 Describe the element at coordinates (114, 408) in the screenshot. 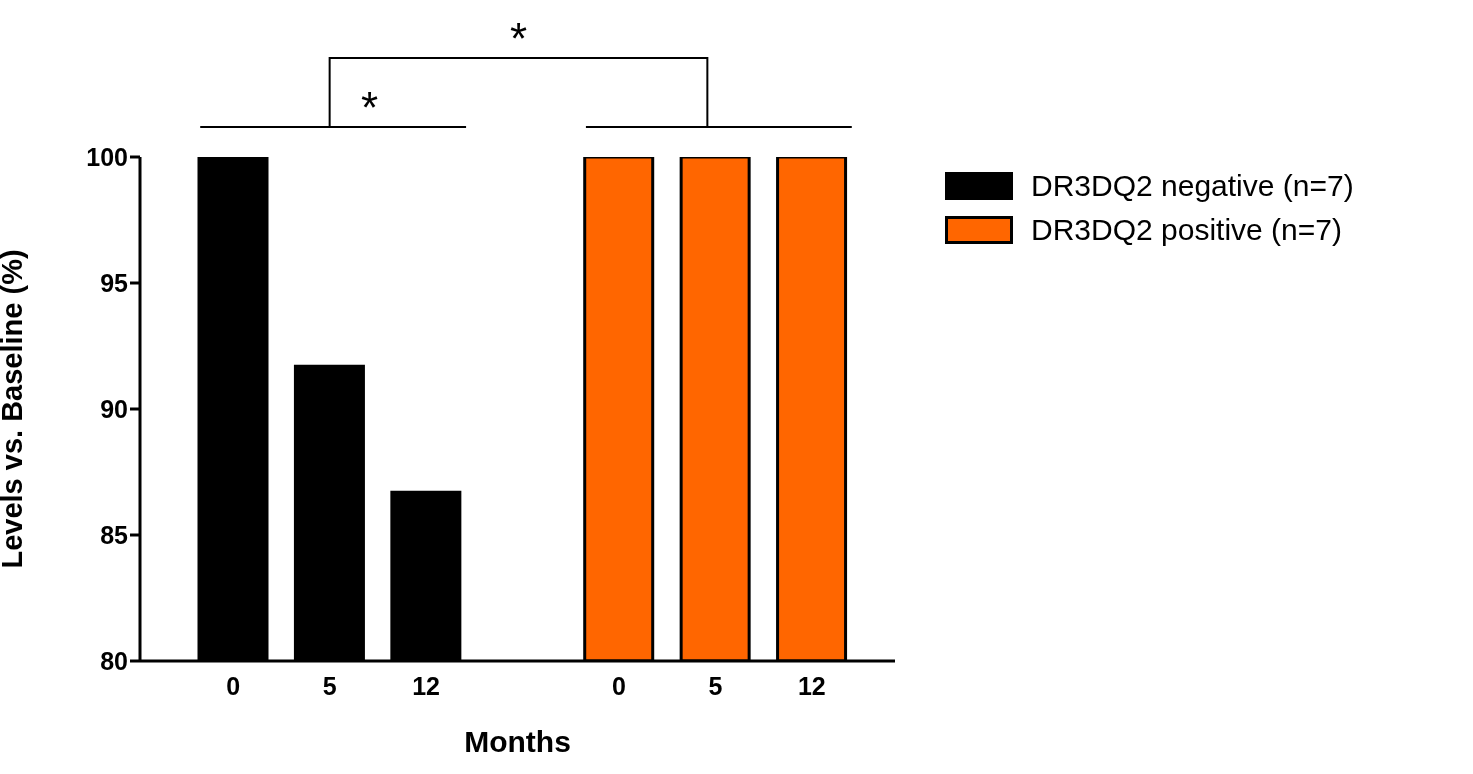

I see `y-tick-label: 90` at that location.